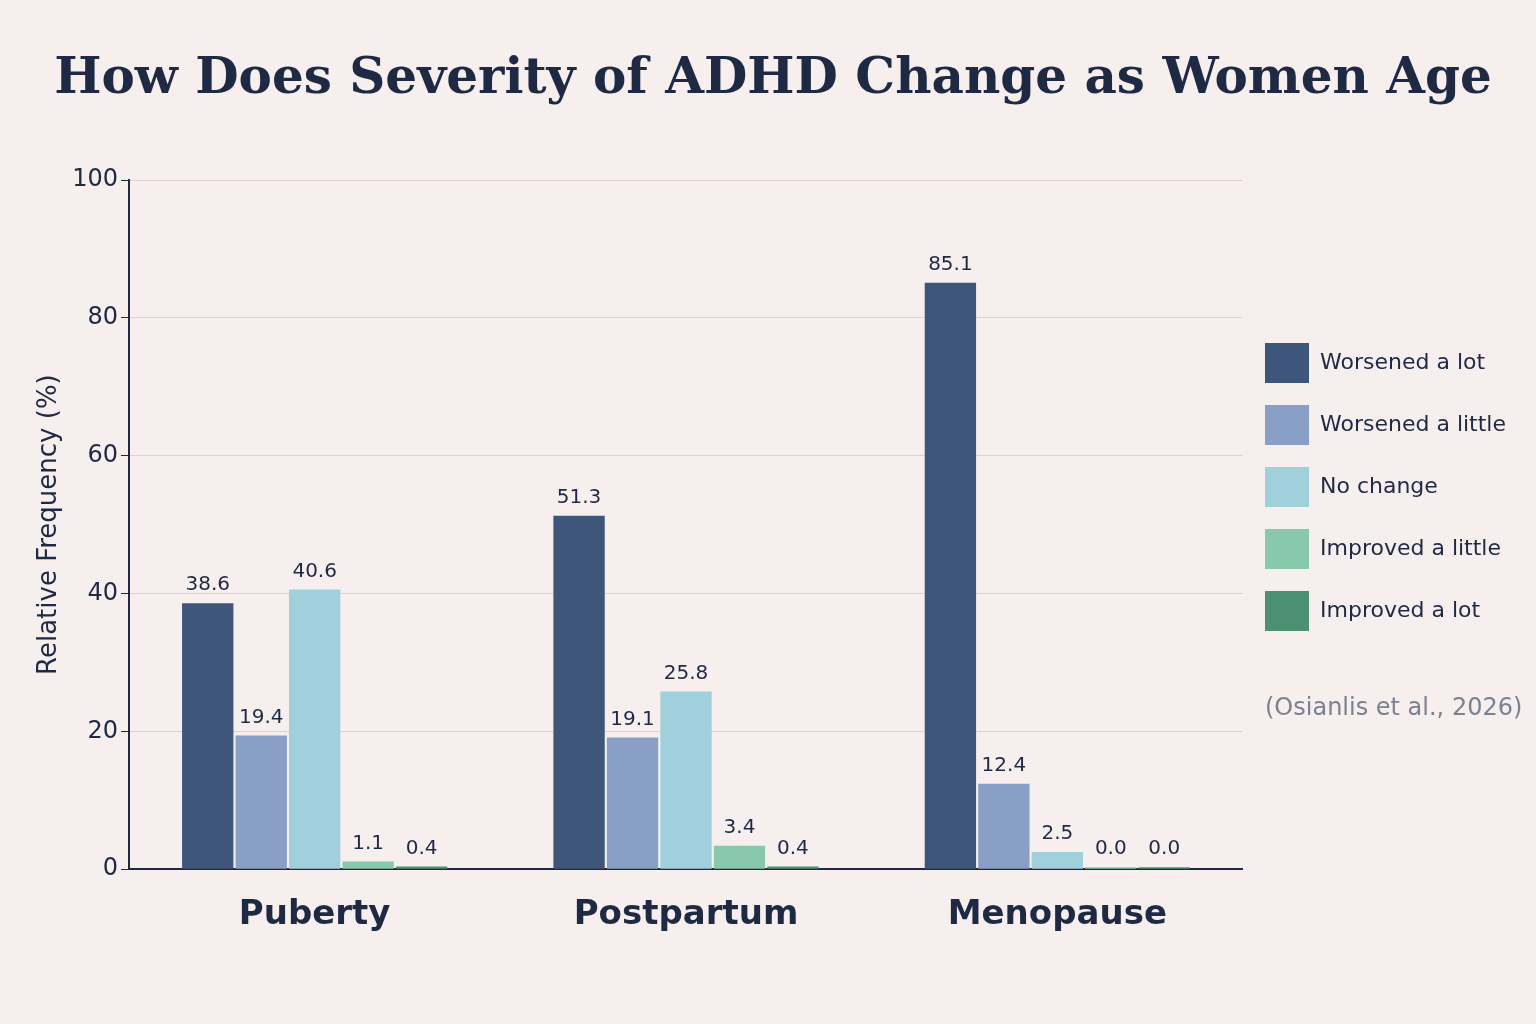  What do you see at coordinates (1004, 763) in the screenshot?
I see `data-label: 12.4` at bounding box center [1004, 763].